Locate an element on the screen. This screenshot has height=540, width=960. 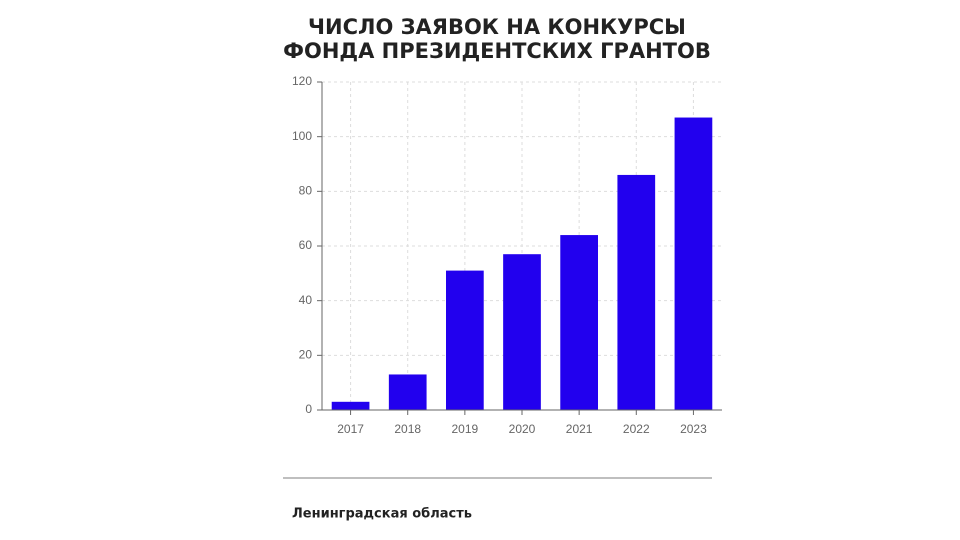
x-tick-label: 2017 is located at coordinates (350, 429).